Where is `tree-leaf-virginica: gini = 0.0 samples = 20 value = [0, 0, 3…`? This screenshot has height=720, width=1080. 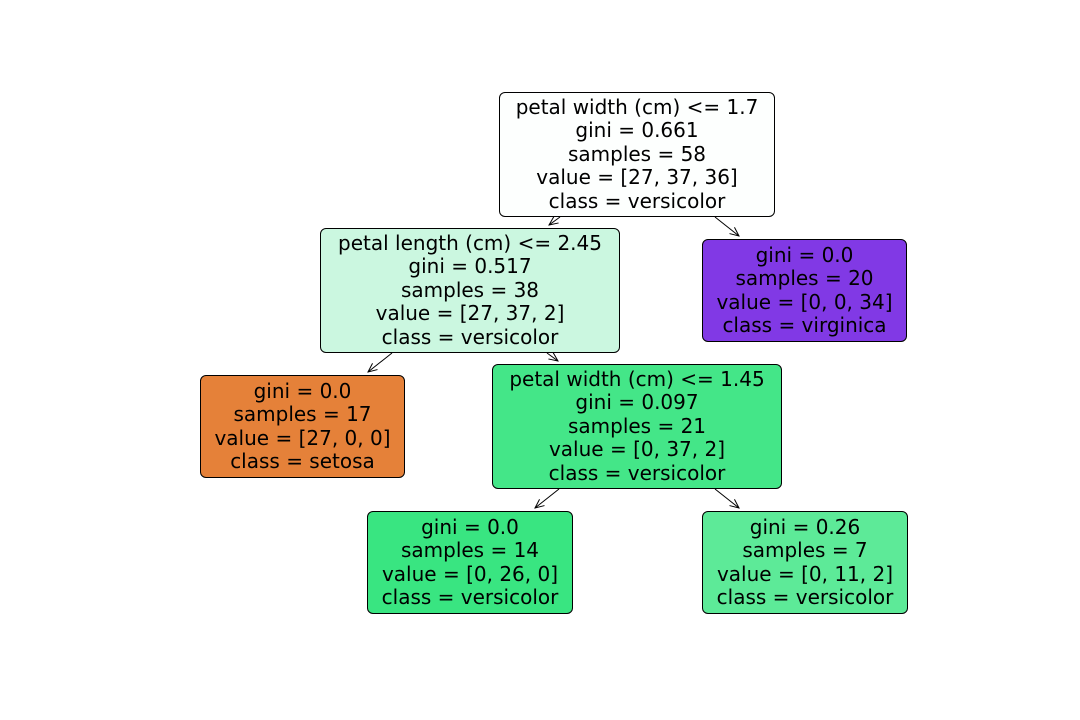
tree-leaf-virginica: gini = 0.0 samples = 20 value = [0, 0, 3… is located at coordinates (804, 290).